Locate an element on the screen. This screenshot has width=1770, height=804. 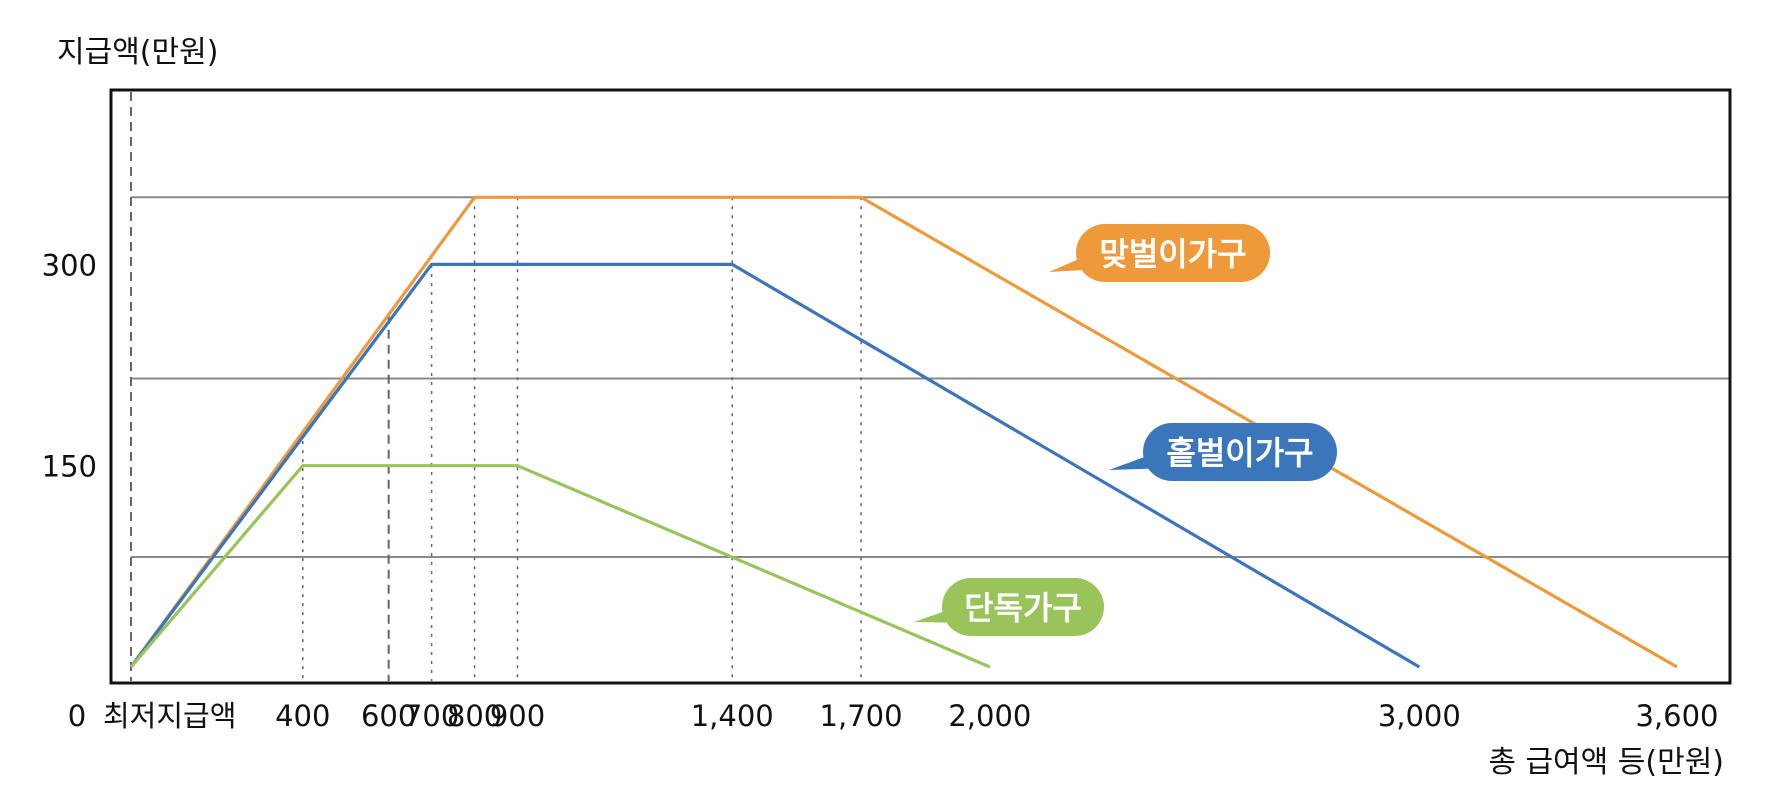
x-tick-label-7: 1,400 is located at coordinates (732, 716).